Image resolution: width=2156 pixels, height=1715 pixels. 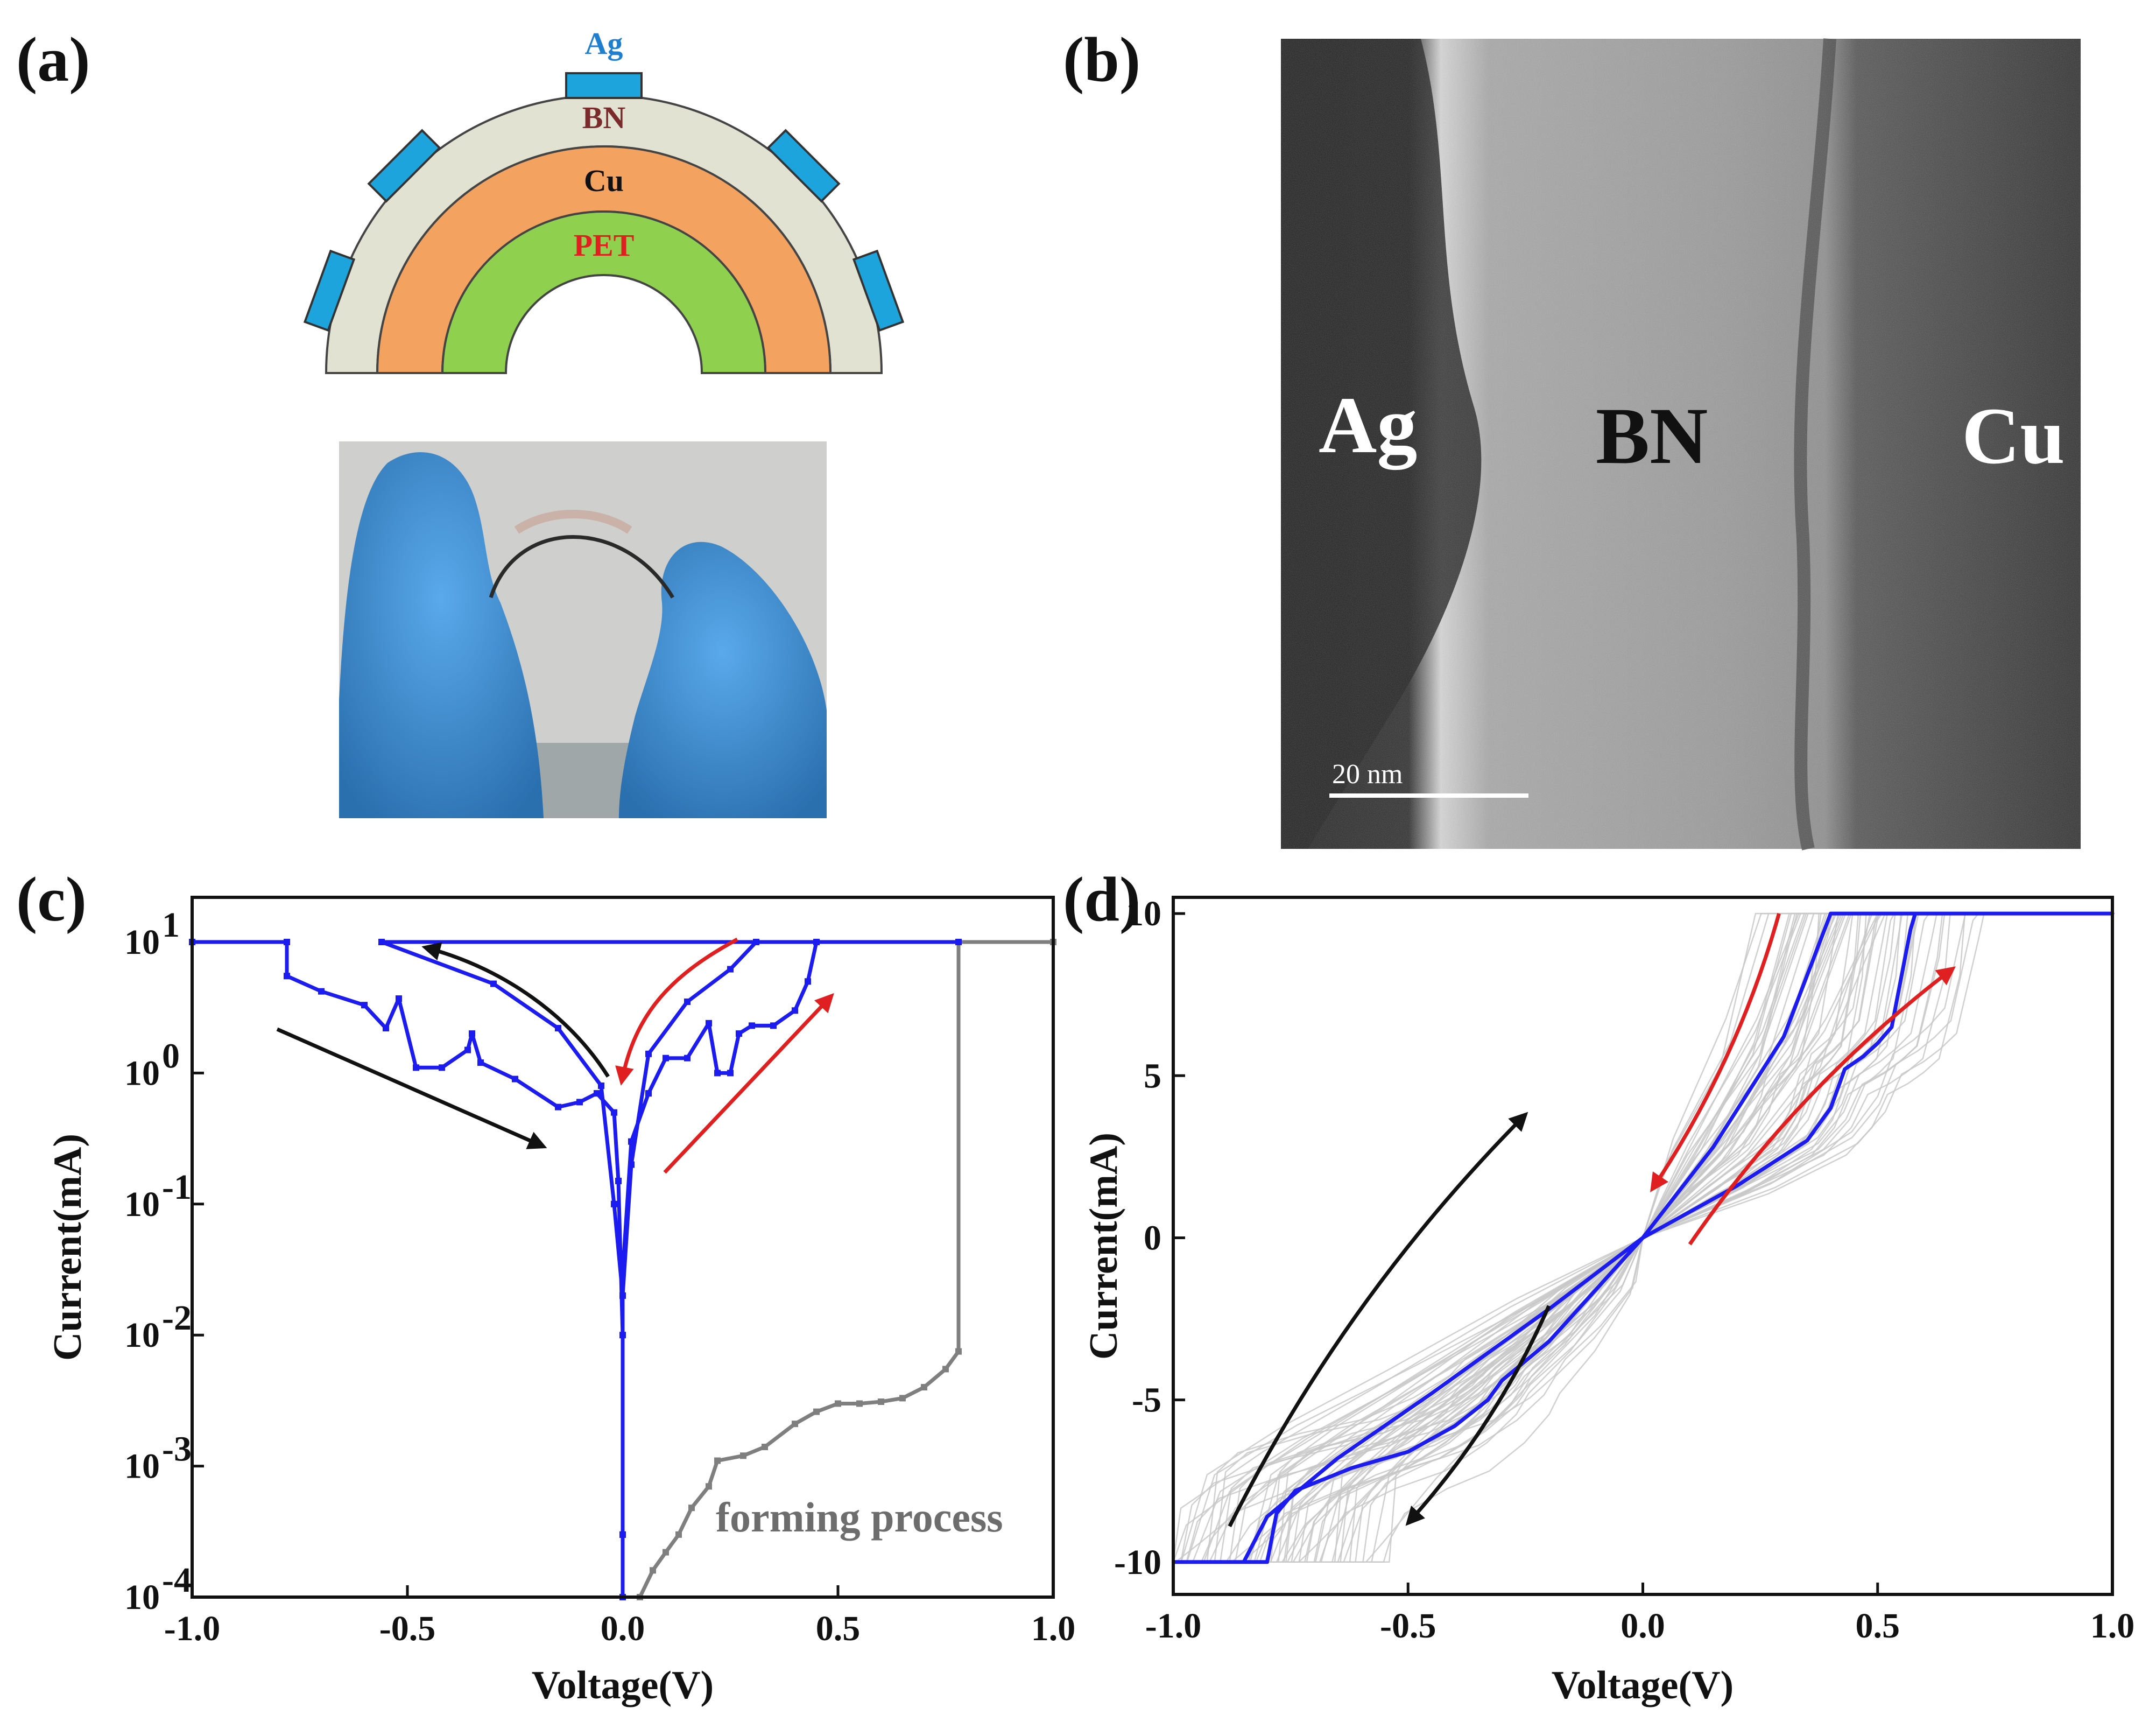 I want to click on chart-d-xlabel: Voltage(V), so click(x=1643, y=1685).